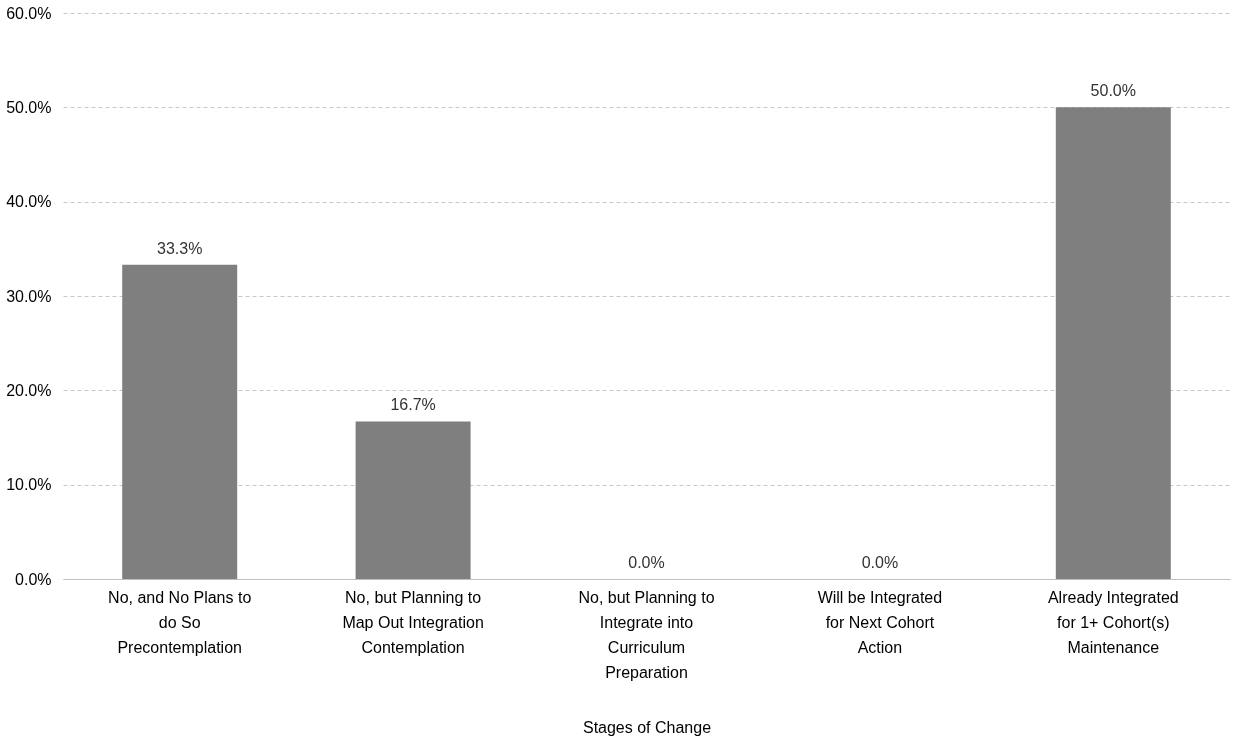 The height and width of the screenshot is (751, 1250). Describe the element at coordinates (413, 405) in the screenshot. I see `data-label: 16.7%` at that location.